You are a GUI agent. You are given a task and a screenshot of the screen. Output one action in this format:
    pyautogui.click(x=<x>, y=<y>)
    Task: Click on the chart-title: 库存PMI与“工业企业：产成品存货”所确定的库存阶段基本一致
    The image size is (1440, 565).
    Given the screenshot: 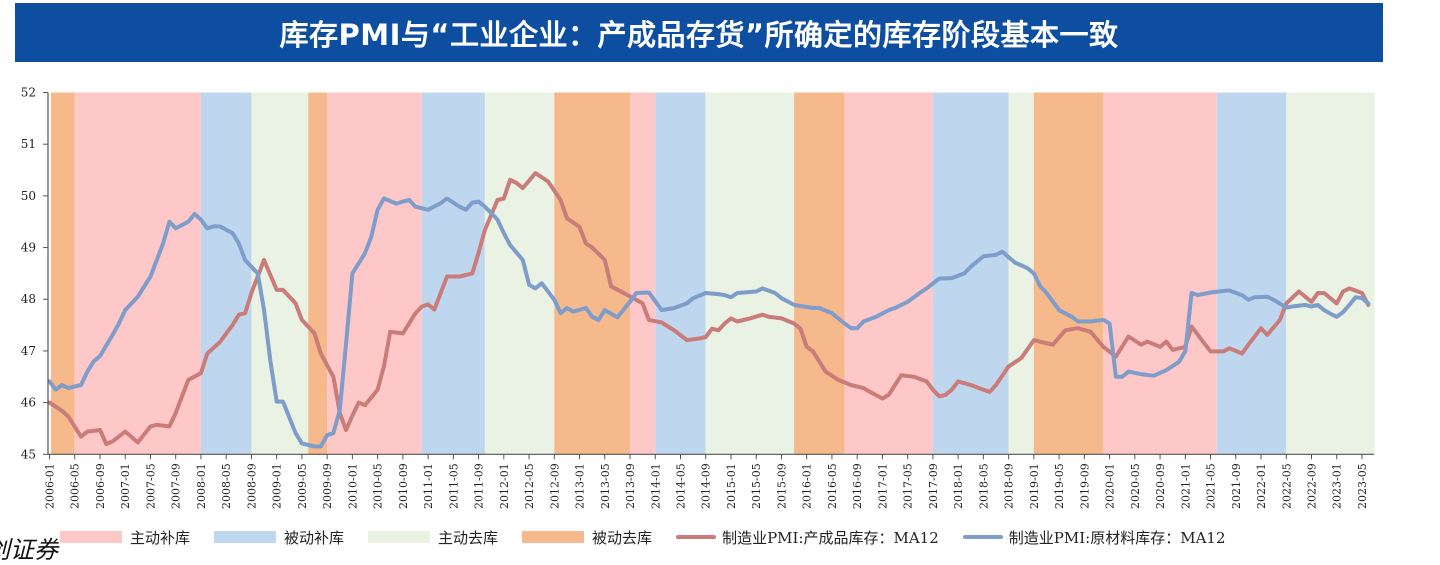 What is the action you would take?
    pyautogui.click(x=699, y=34)
    